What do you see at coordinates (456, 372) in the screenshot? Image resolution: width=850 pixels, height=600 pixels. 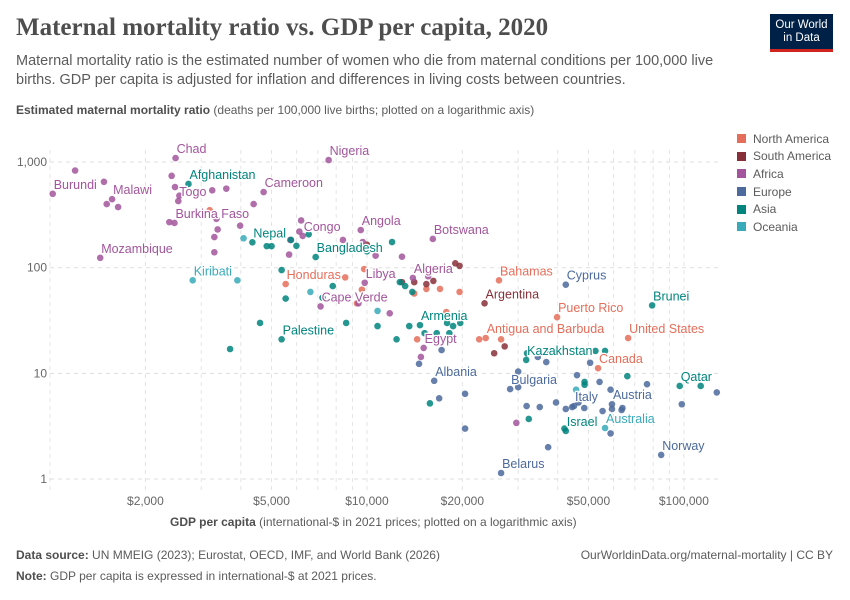 I see `point-label: Albania` at bounding box center [456, 372].